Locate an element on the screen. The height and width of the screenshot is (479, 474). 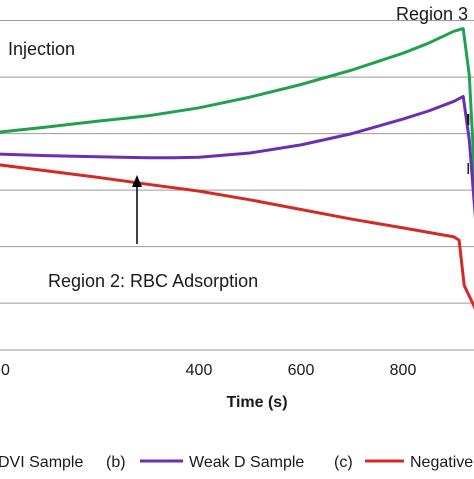
cut-label-1: I is located at coordinates (468, 120).